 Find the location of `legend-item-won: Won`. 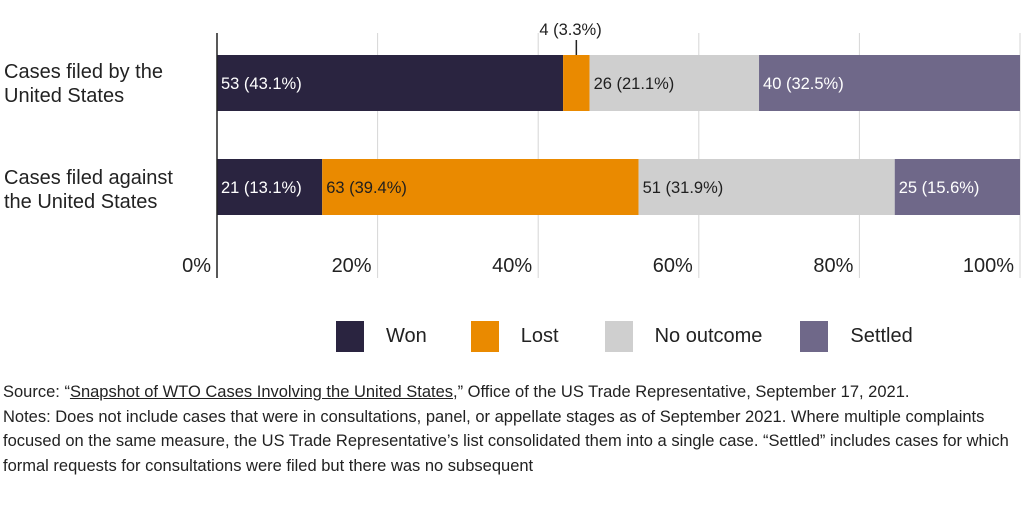

legend-item-won: Won is located at coordinates (381, 336).